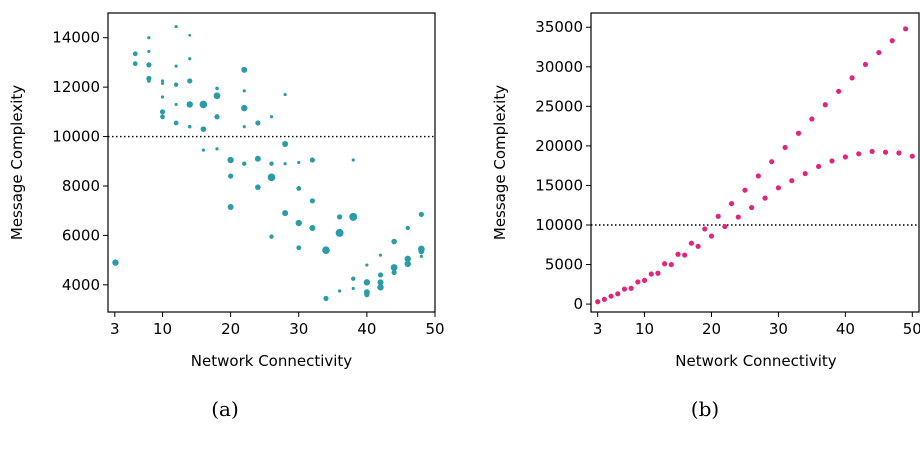 This screenshot has width=920, height=449. Describe the element at coordinates (298, 329) in the screenshot. I see `chart-a-xtick-label-3: 30` at that location.